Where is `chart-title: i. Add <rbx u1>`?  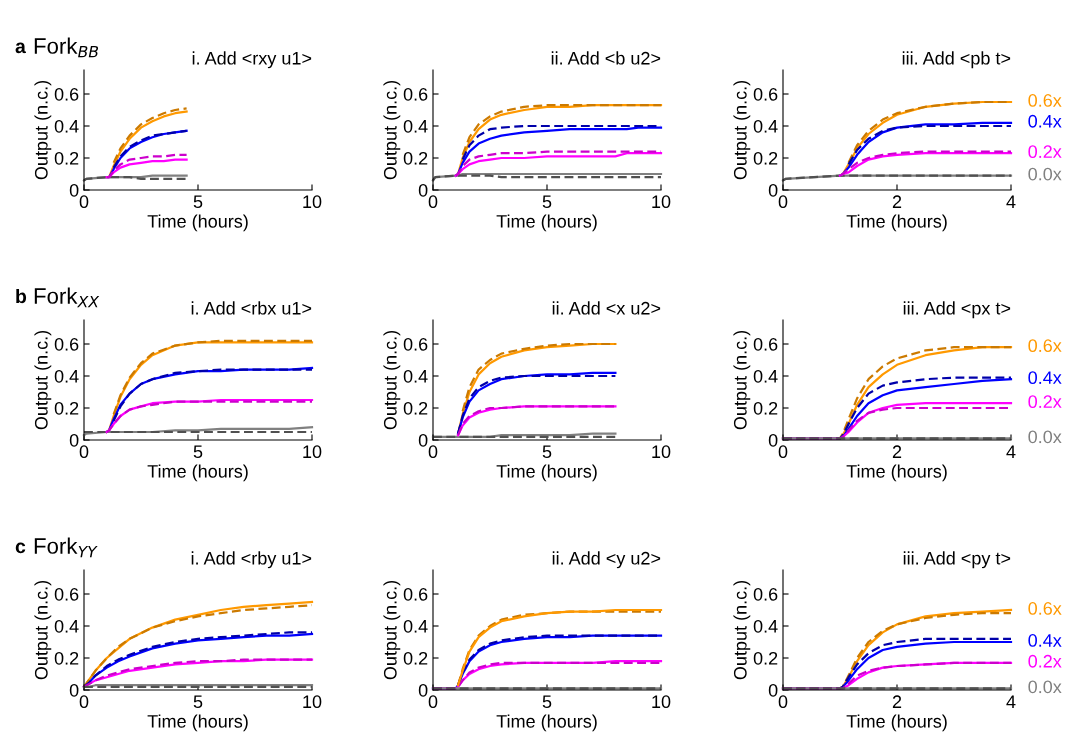
chart-title: i. Add <rbx u1> is located at coordinates (251, 308).